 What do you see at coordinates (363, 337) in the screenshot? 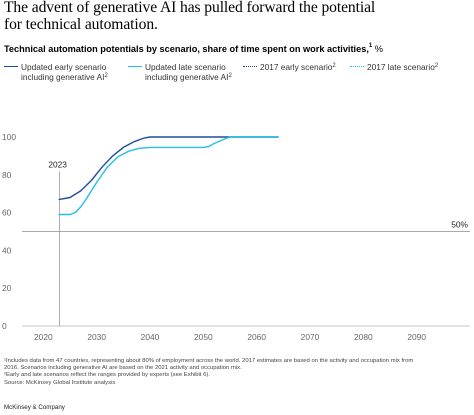
I see `x-tick-label-2080: 2080` at bounding box center [363, 337].